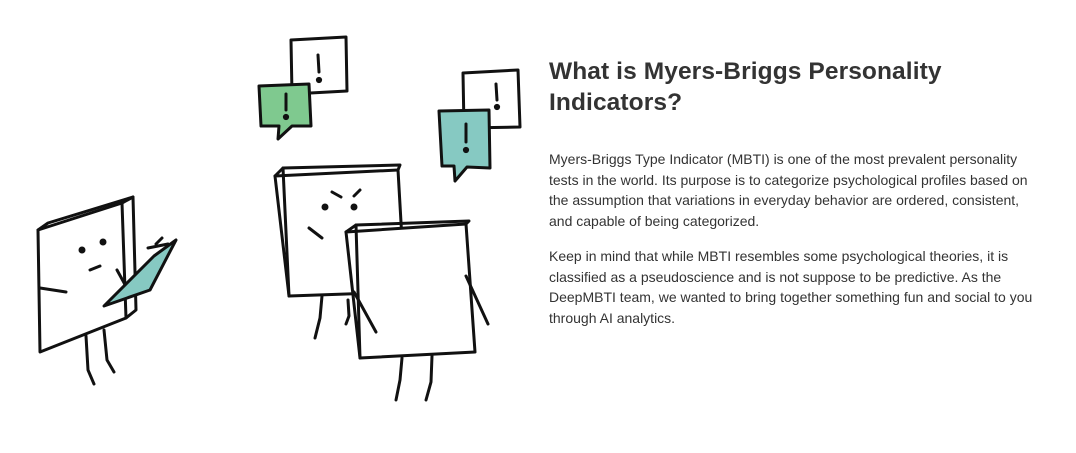 The image size is (1076, 453). What do you see at coordinates (107, 290) in the screenshot?
I see `clipboard-character` at bounding box center [107, 290].